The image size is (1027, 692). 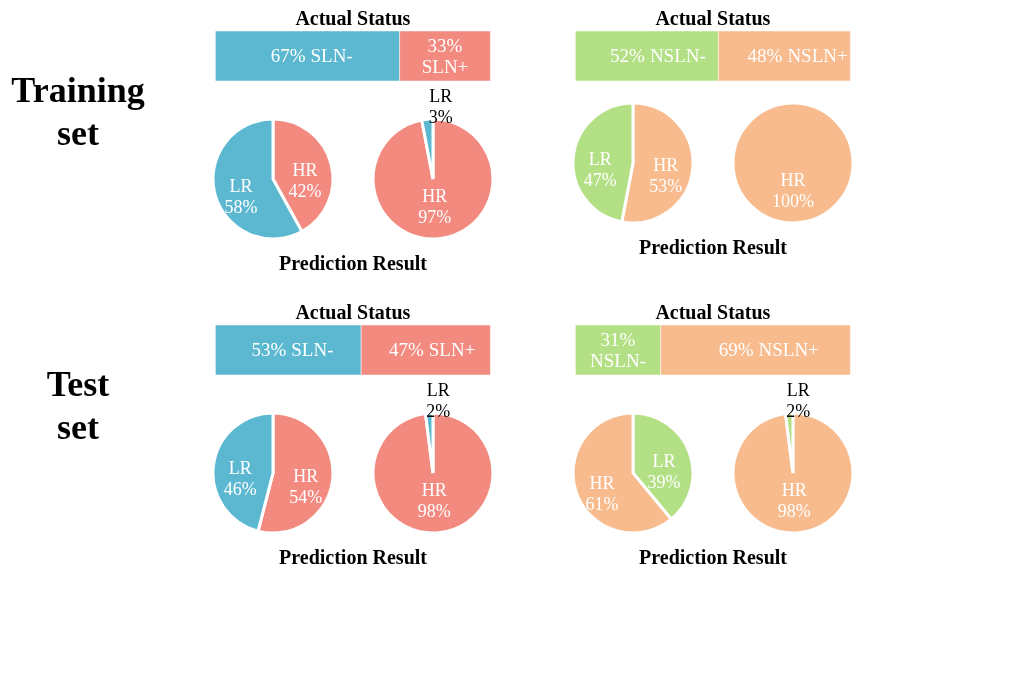 What do you see at coordinates (435, 216) in the screenshot?
I see `data-label: 97%` at bounding box center [435, 216].